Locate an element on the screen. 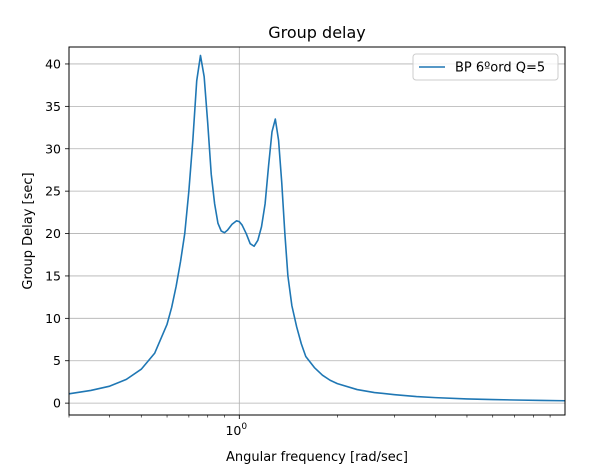  y-tick-label: 5 is located at coordinates (57, 360).